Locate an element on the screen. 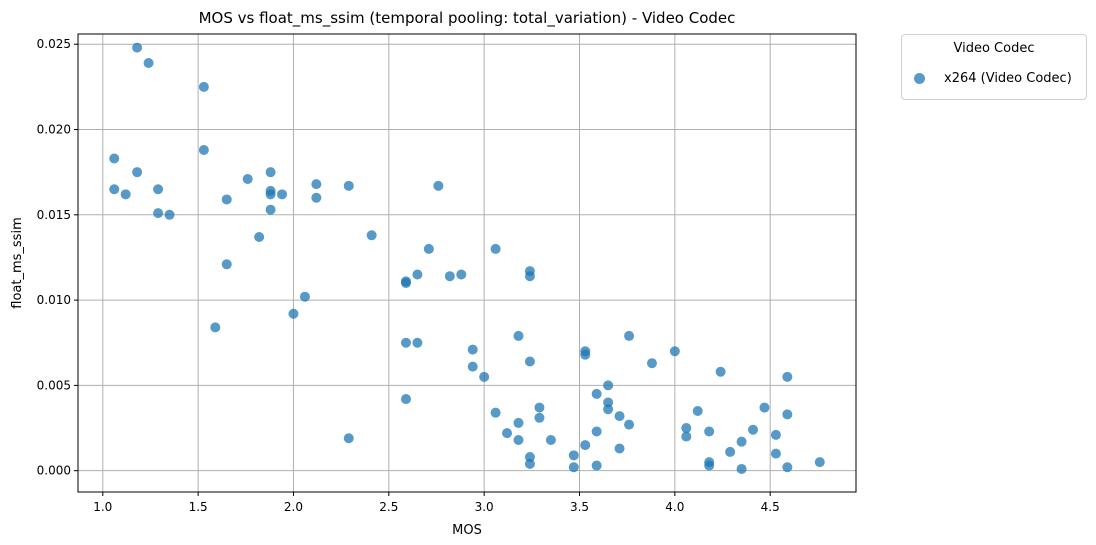 This screenshot has width=1096, height=545. x-axis-ticks: 1.0 1.5 2.0 2.5 3.0 3.5 4.0 4.5 is located at coordinates (436, 503).